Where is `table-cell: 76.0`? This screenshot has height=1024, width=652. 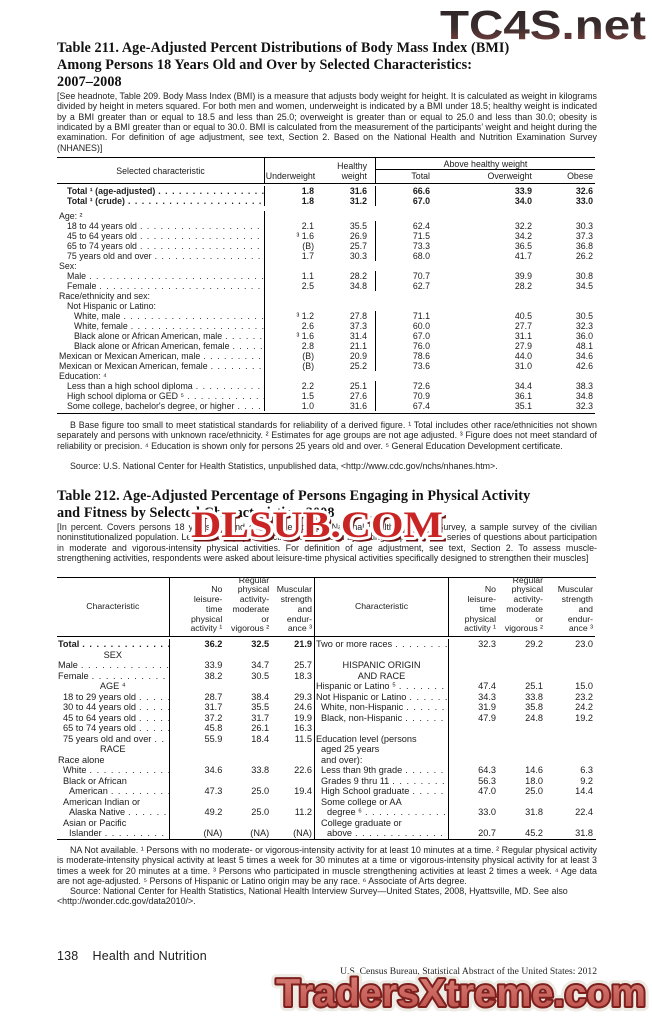 table-cell: 76.0 is located at coordinates (421, 346).